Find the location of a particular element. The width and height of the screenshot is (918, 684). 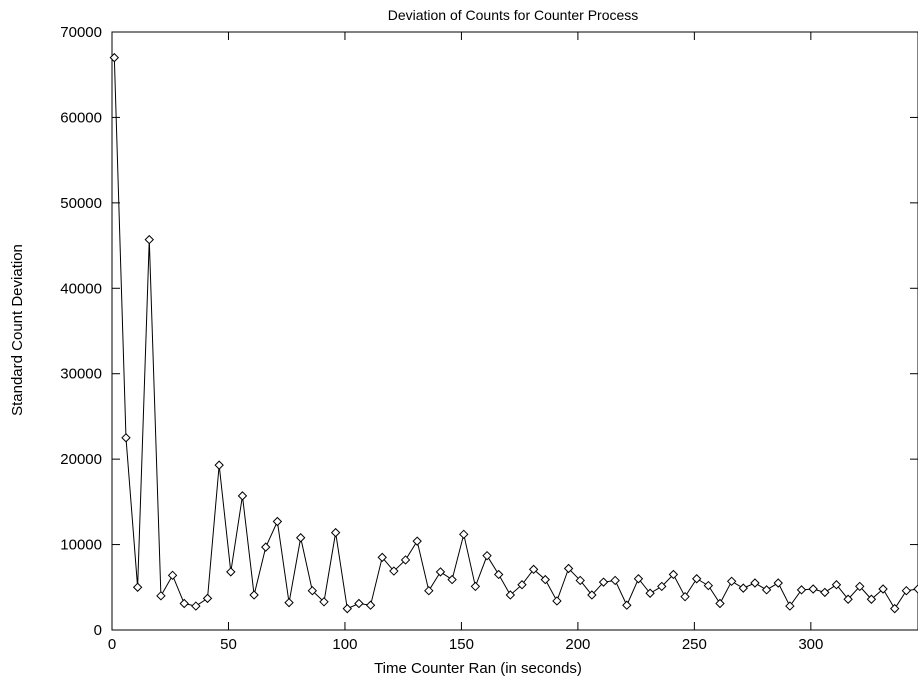

x-tick-label: 100 is located at coordinates (344, 644).